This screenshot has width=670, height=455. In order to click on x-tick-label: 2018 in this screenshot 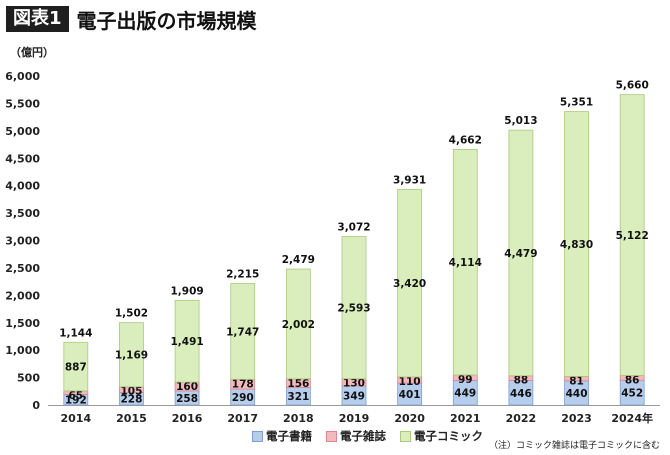, I will do `click(298, 418)`.